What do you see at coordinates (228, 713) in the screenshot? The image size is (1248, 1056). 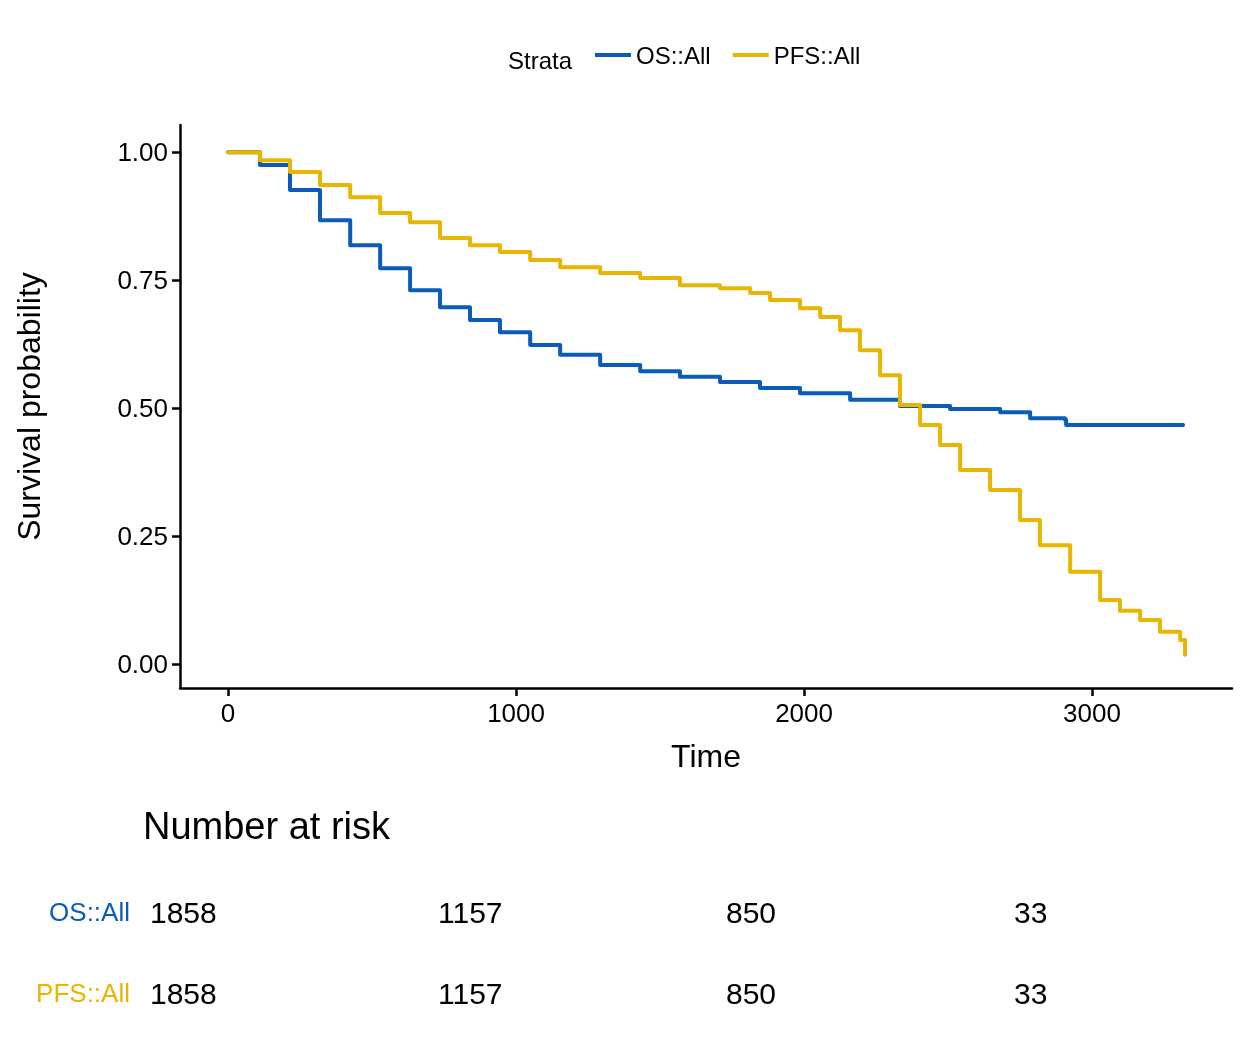 I see `x-tick-label: 0` at bounding box center [228, 713].